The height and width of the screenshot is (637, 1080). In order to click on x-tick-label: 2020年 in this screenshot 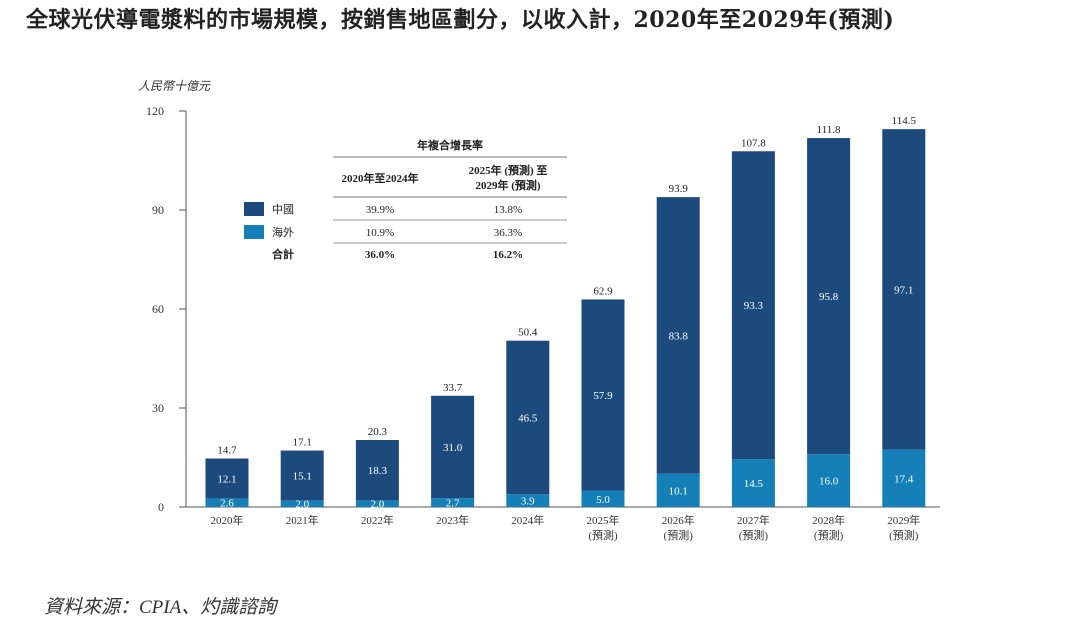, I will do `click(227, 520)`.